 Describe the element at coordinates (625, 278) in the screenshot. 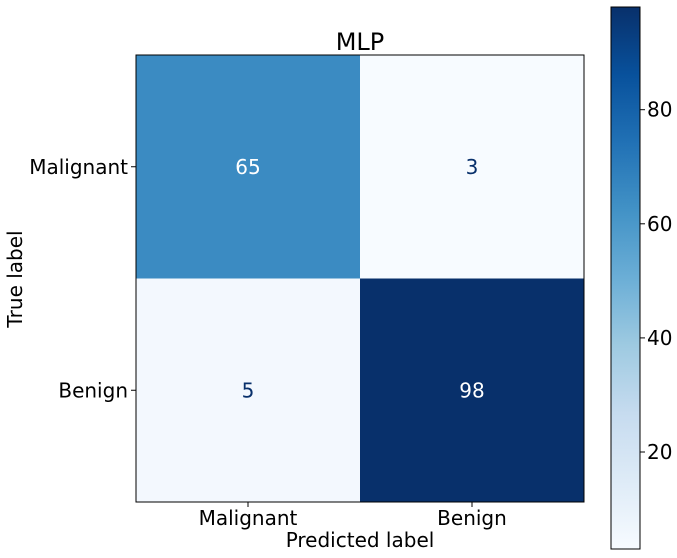

I see `colorbar` at that location.